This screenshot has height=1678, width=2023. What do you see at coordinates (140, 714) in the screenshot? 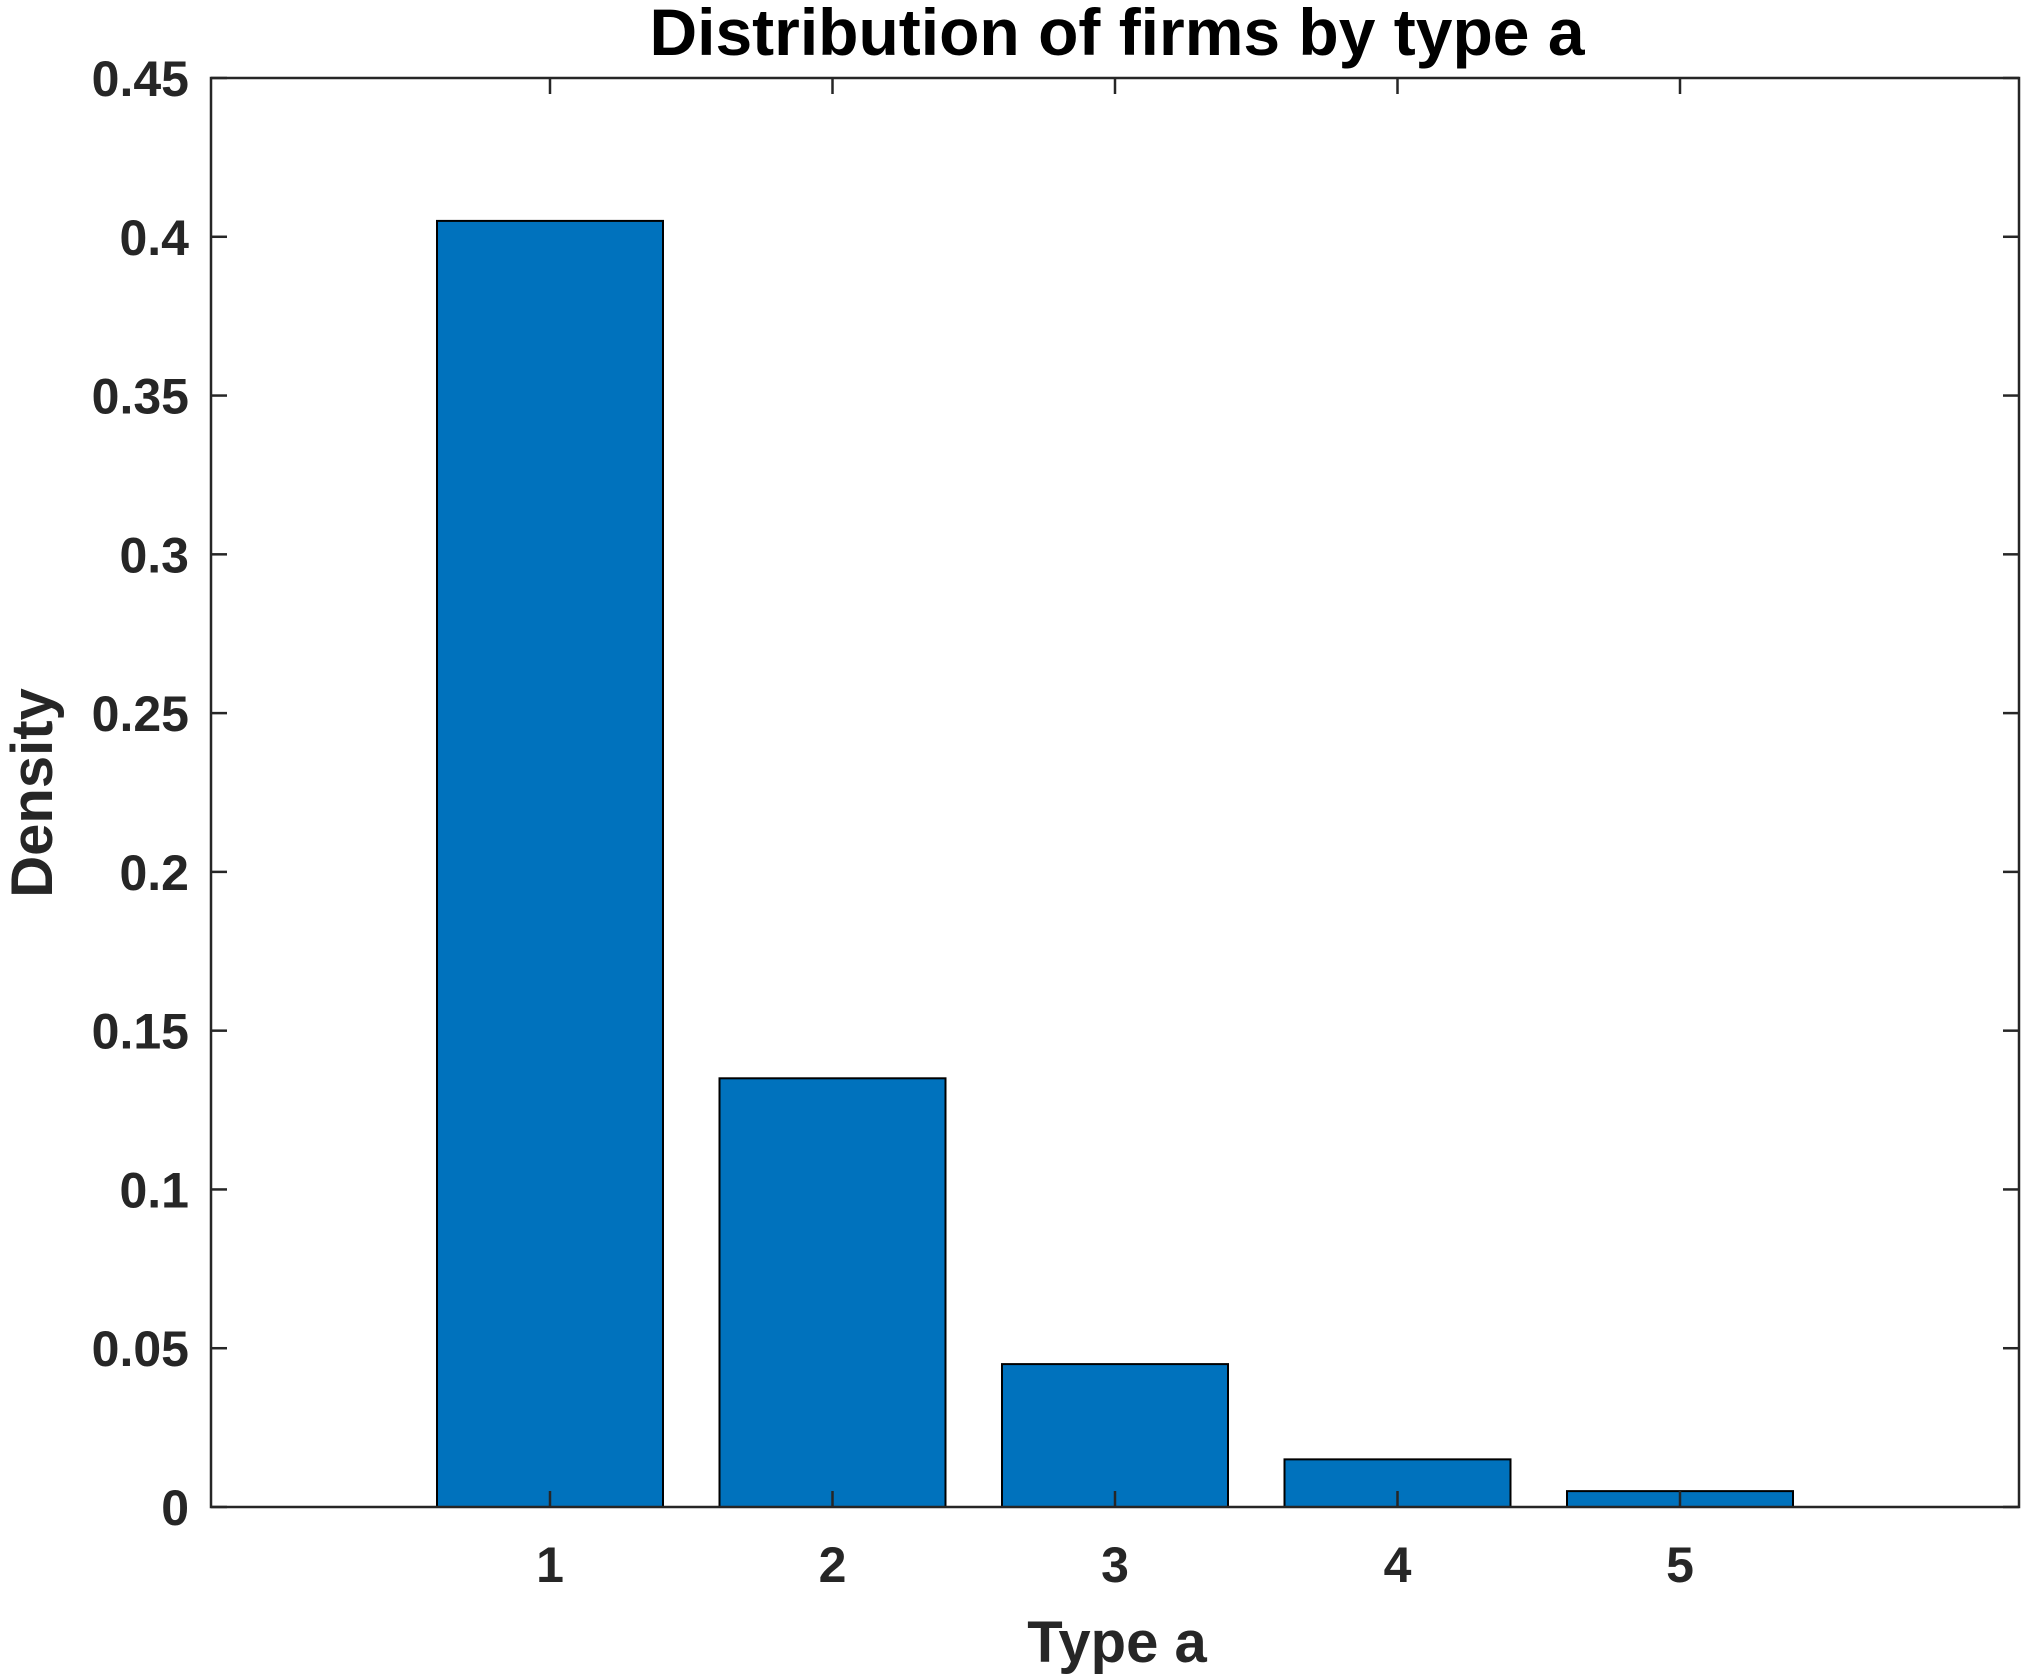
I see `y-tick-label-0.25: 0.25` at bounding box center [140, 714].